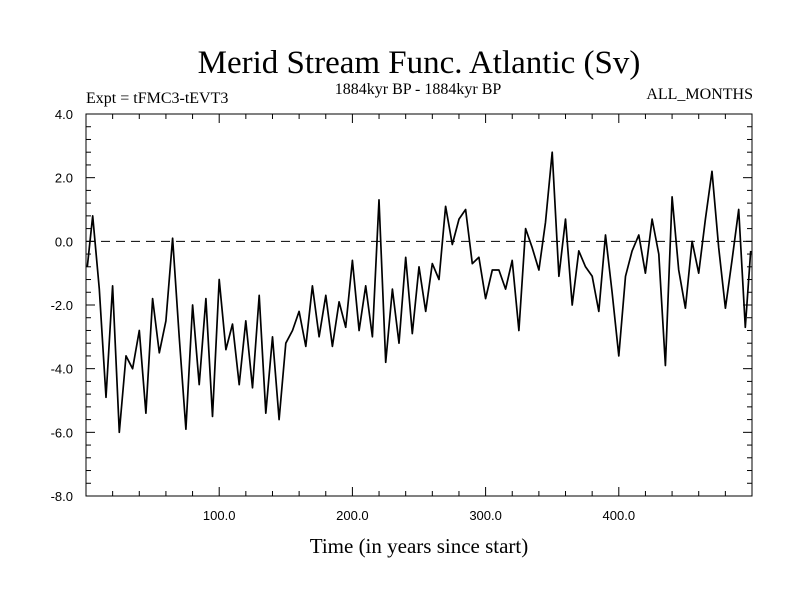 Image resolution: width=800 pixels, height=600 pixels. What do you see at coordinates (418, 89) in the screenshot?
I see `time-range-label: 1884kyr BP - 1884kyr BP` at bounding box center [418, 89].